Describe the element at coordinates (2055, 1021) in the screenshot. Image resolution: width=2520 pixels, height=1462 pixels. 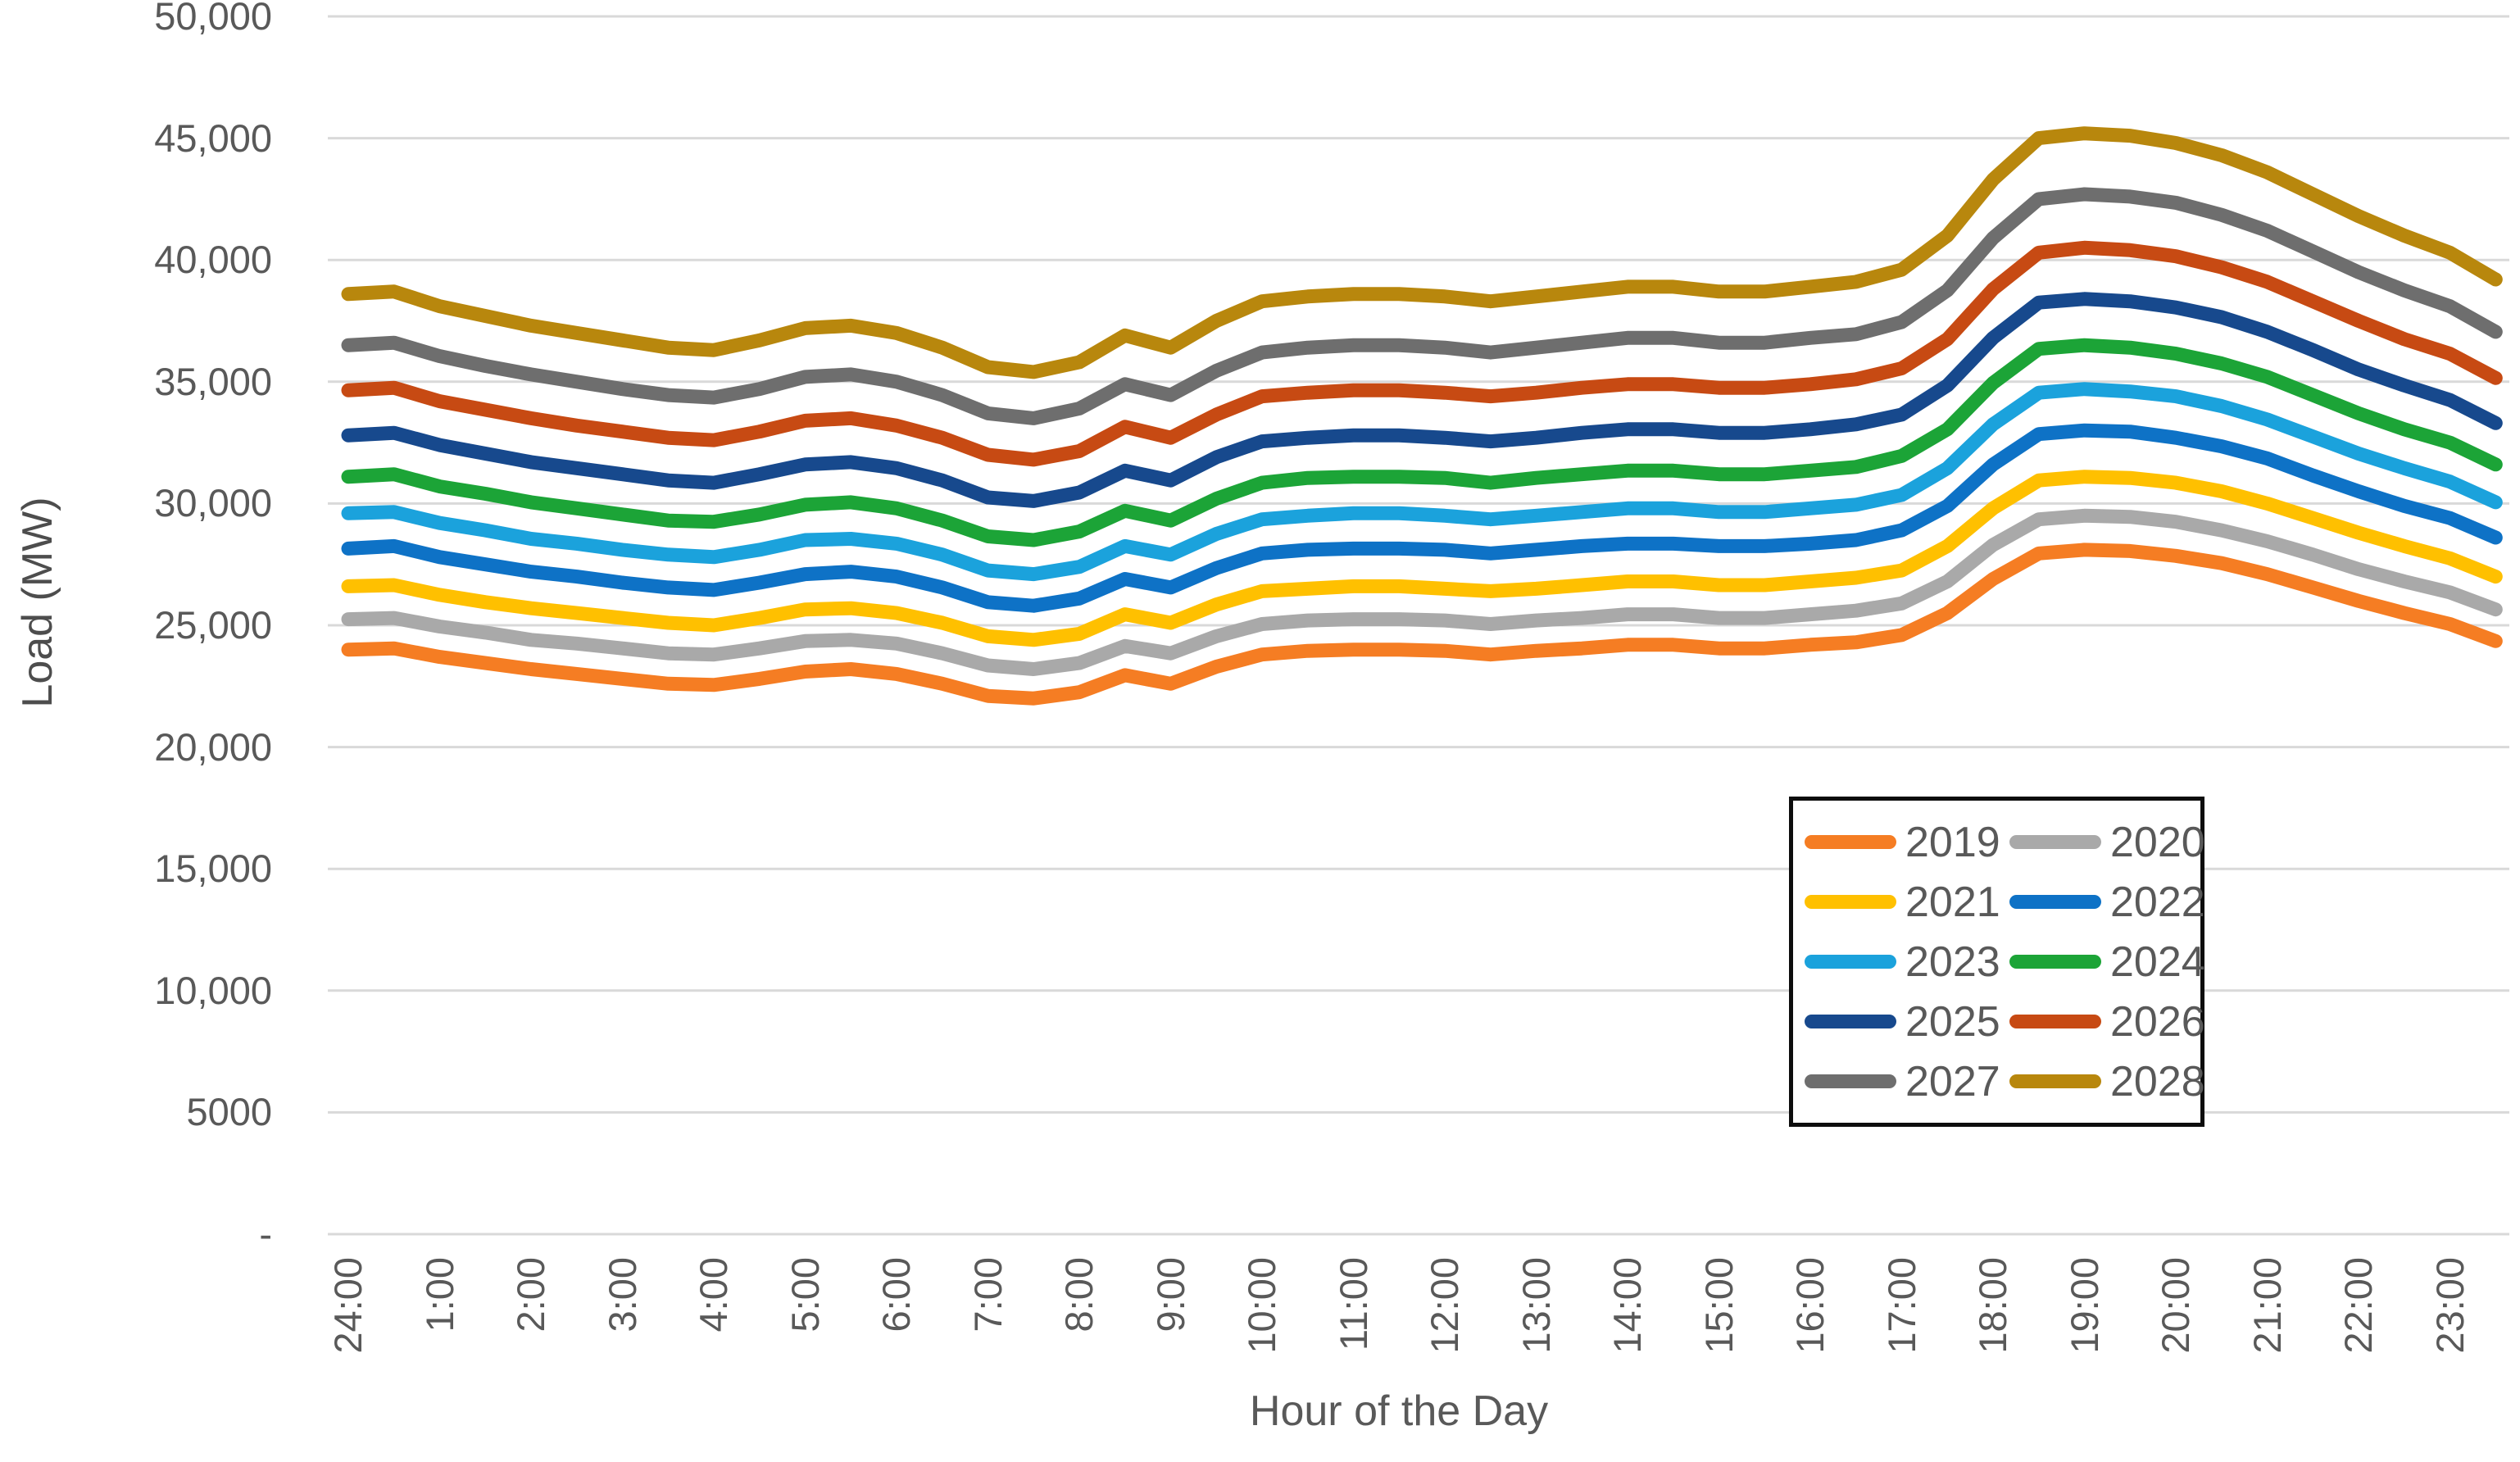
I see `legend-swatch-2026` at that location.